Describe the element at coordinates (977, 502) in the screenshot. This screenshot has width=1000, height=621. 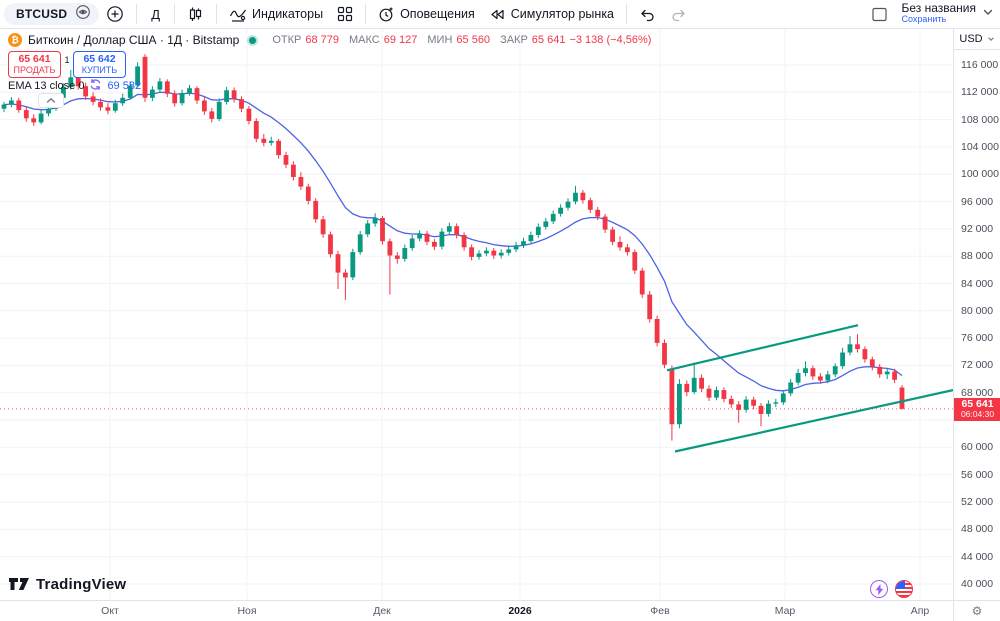
I see `price-tick: 52 000` at that location.